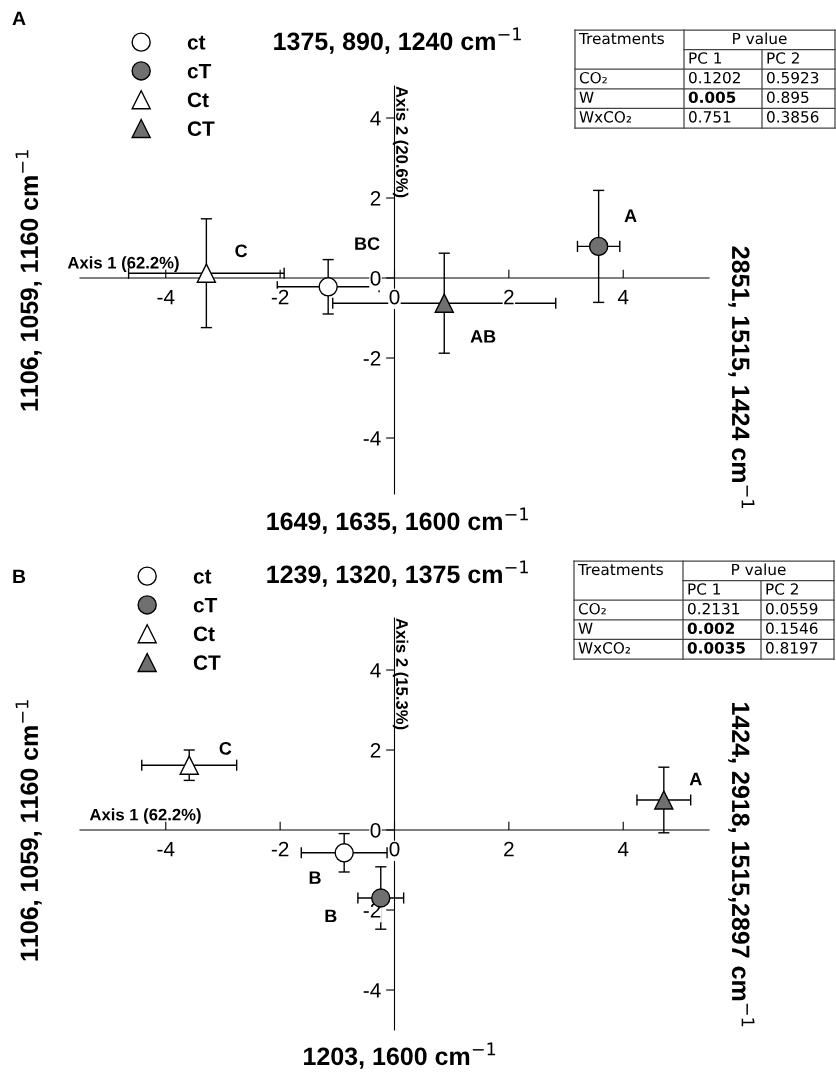  Describe the element at coordinates (397, 573) in the screenshot. I see `text: 1239, 1320, 1375 cm$^{−1}$` at that location.